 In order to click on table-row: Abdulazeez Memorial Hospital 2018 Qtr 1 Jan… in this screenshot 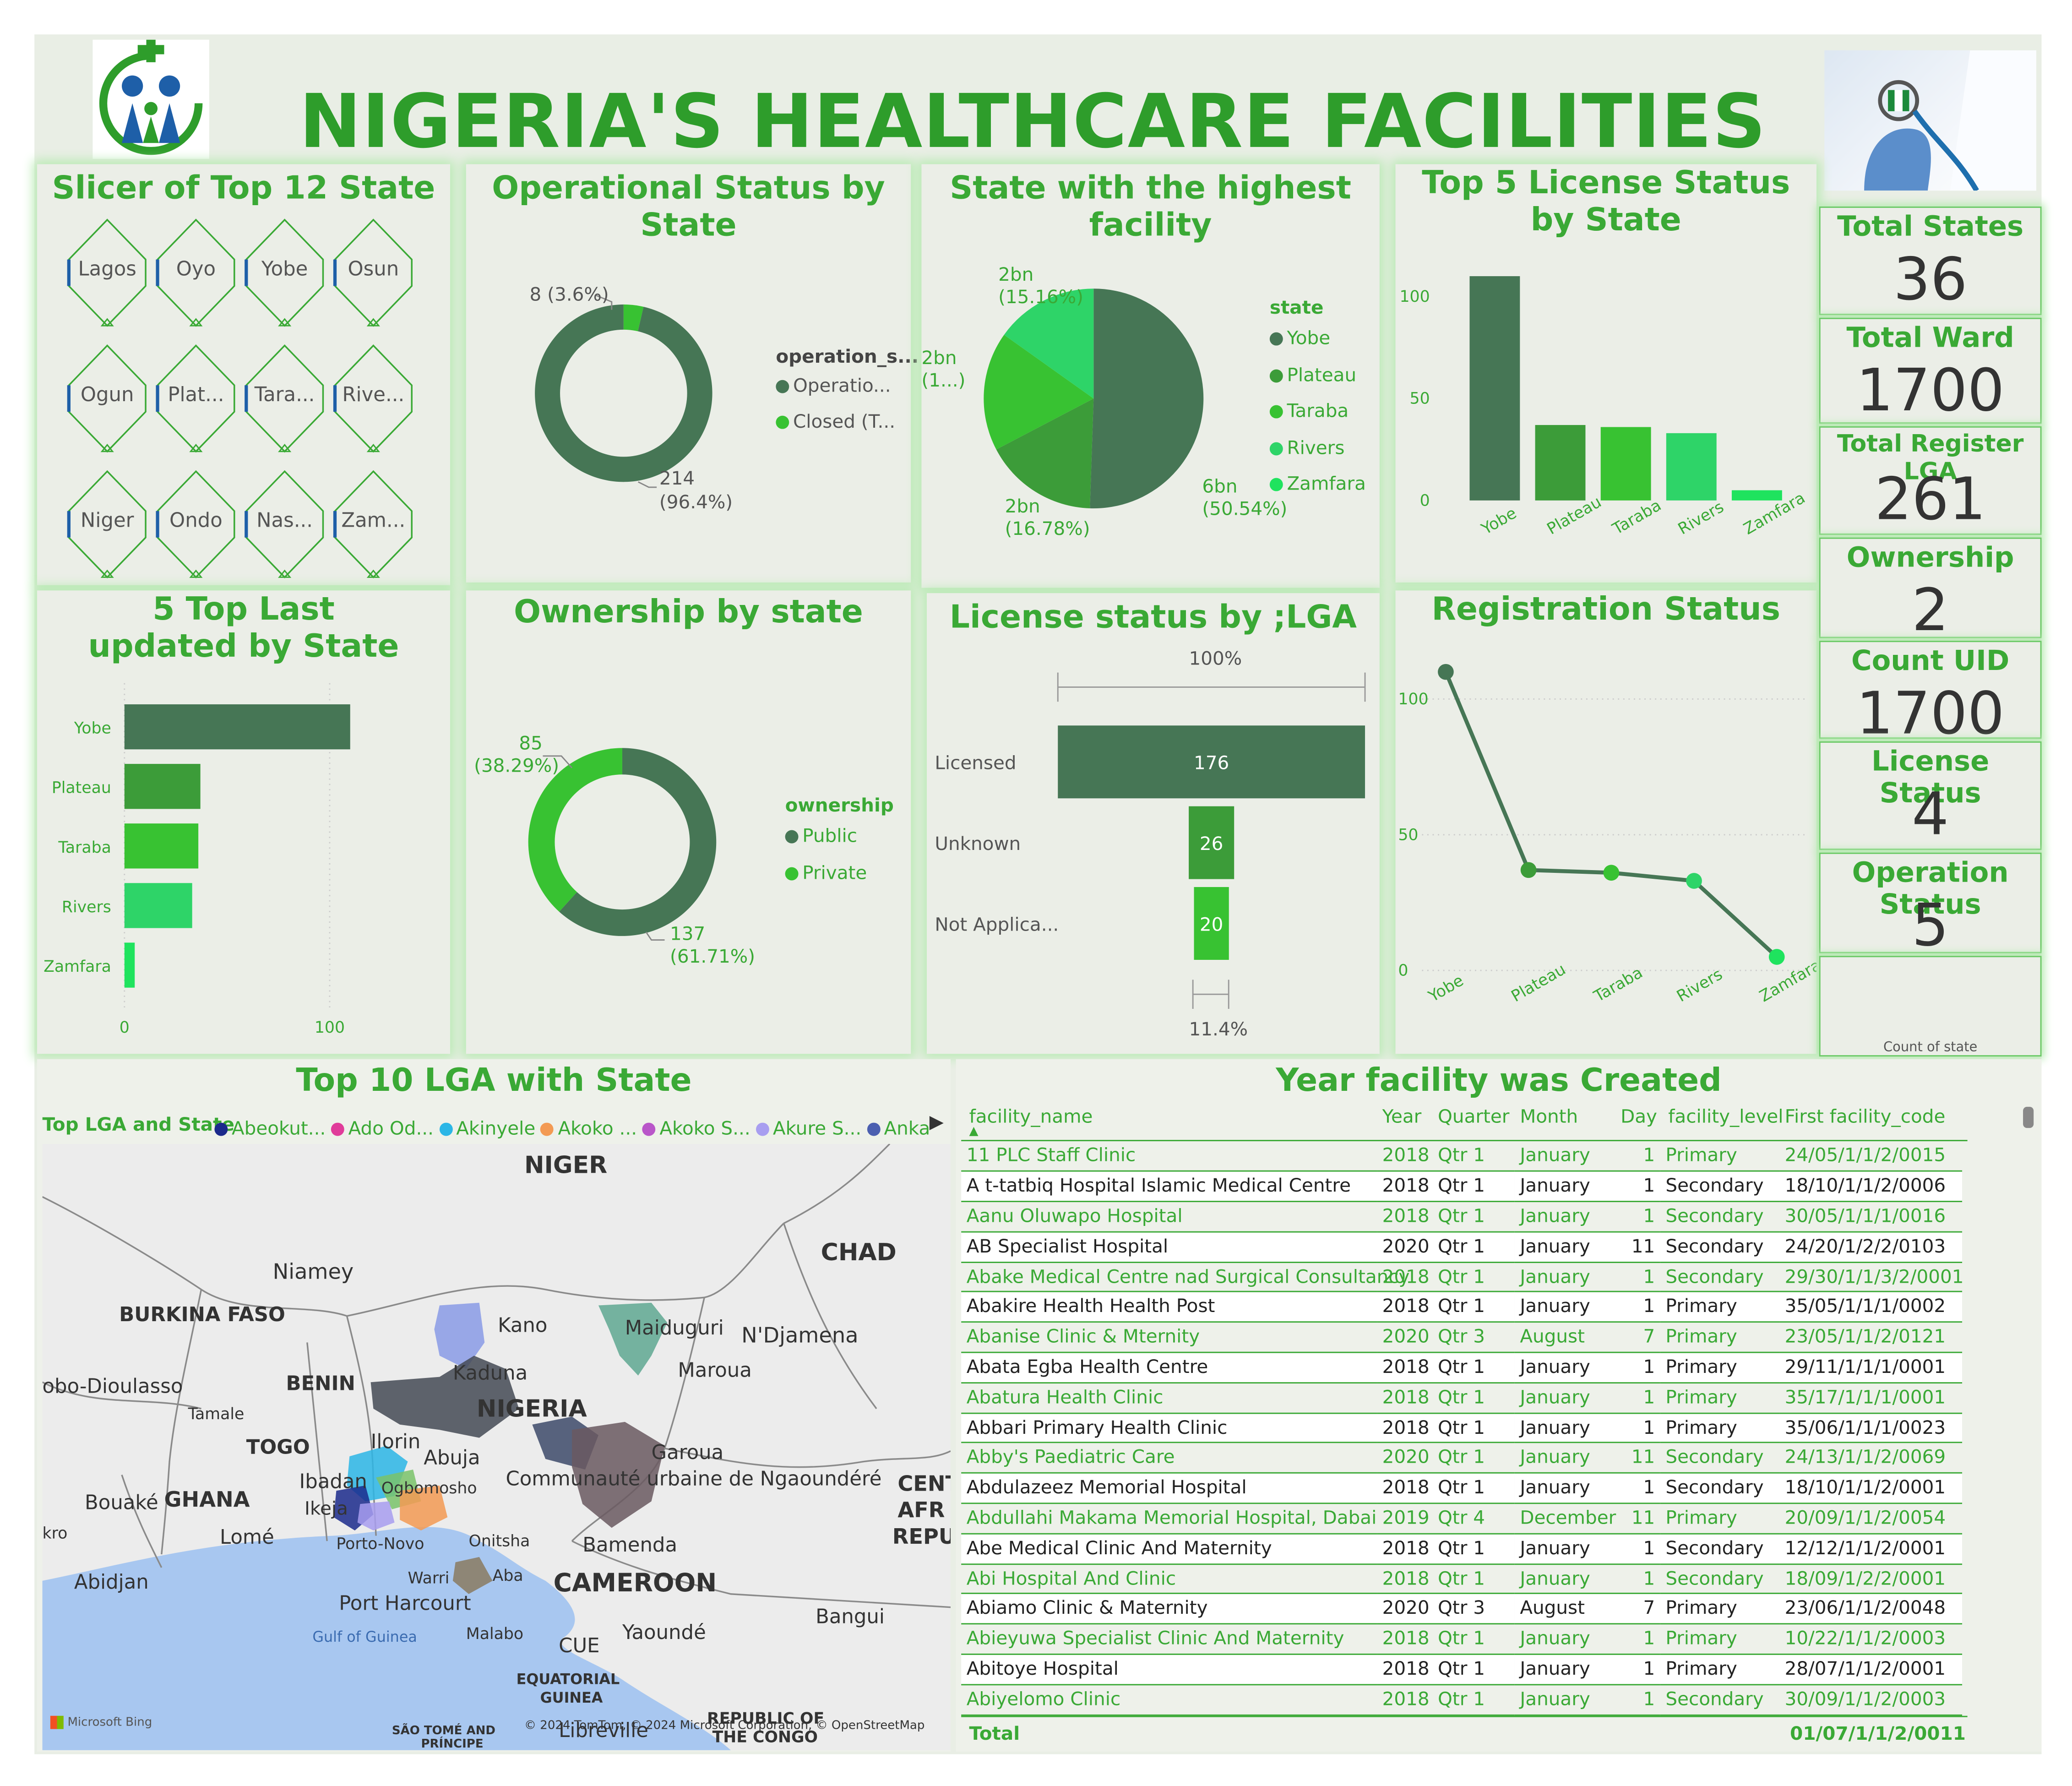, I will do `click(1462, 1488)`.